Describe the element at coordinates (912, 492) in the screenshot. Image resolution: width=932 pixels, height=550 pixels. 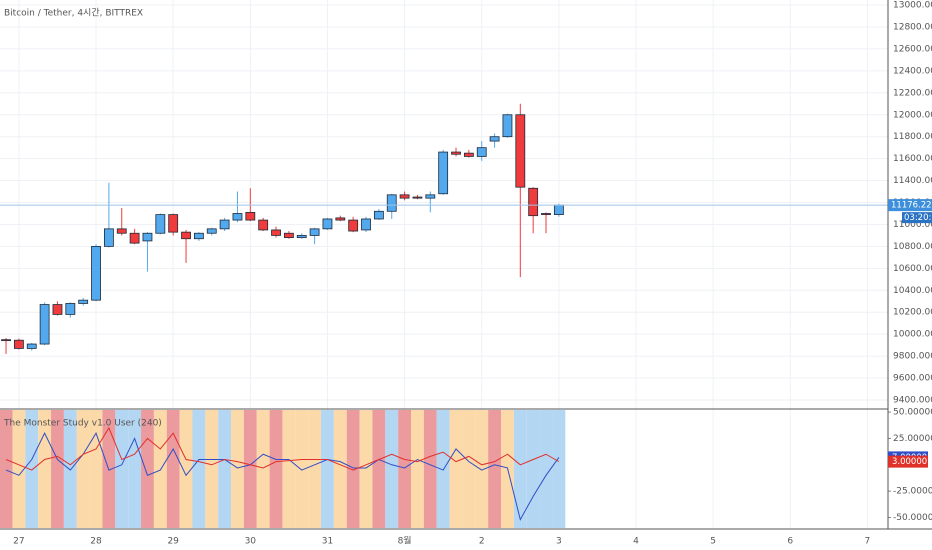
I see `y-tick-label: -25.00000` at that location.